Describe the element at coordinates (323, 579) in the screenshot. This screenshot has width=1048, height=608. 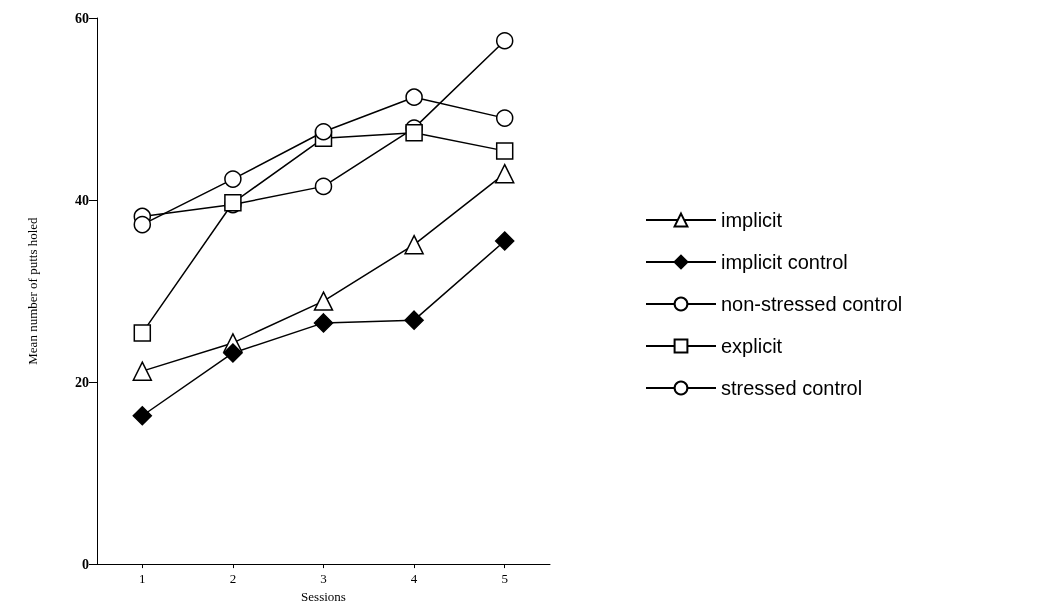
I see `x-tick-label: 3` at that location.